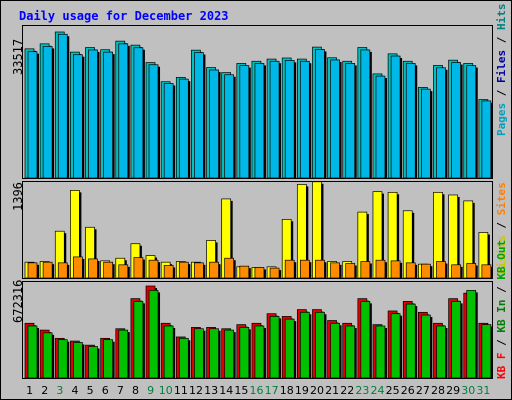 The height and width of the screenshot is (400, 512). What do you see at coordinates (501, 66) in the screenshot?
I see `legend-item: Files` at bounding box center [501, 66].